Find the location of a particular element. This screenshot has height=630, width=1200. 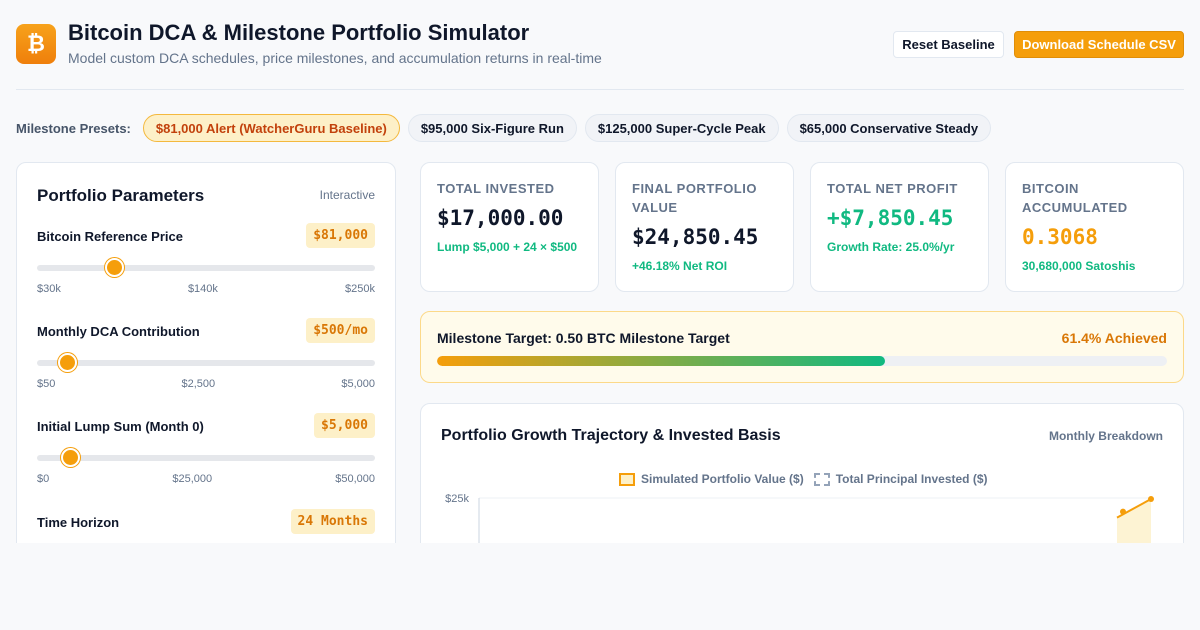

param-label: Bitcoin Reference Price is located at coordinates (110, 236).